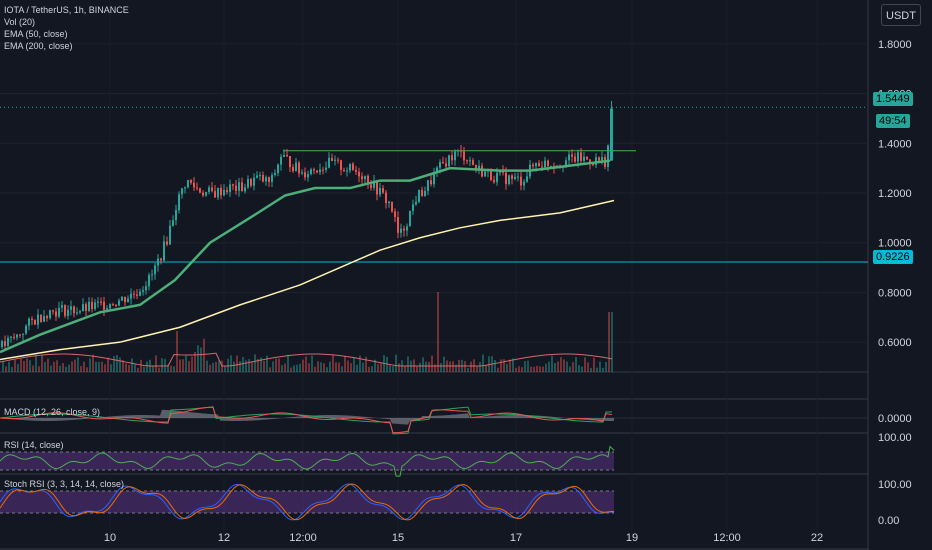 The width and height of the screenshot is (932, 550). Describe the element at coordinates (817, 538) in the screenshot. I see `x-tick-label: 22` at that location.